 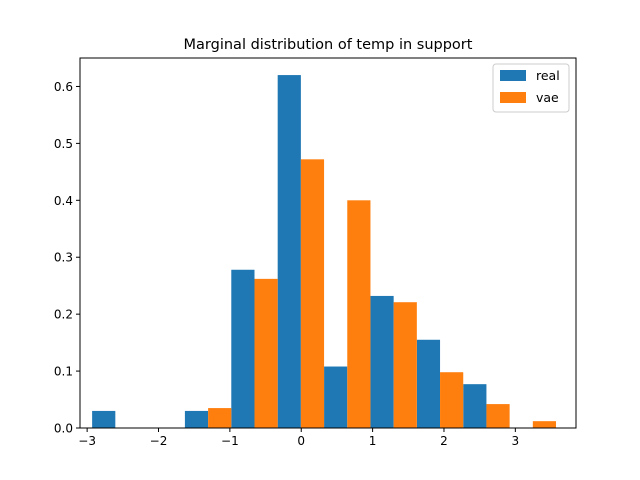 I want to click on legend-swatch-real, so click(x=513, y=75).